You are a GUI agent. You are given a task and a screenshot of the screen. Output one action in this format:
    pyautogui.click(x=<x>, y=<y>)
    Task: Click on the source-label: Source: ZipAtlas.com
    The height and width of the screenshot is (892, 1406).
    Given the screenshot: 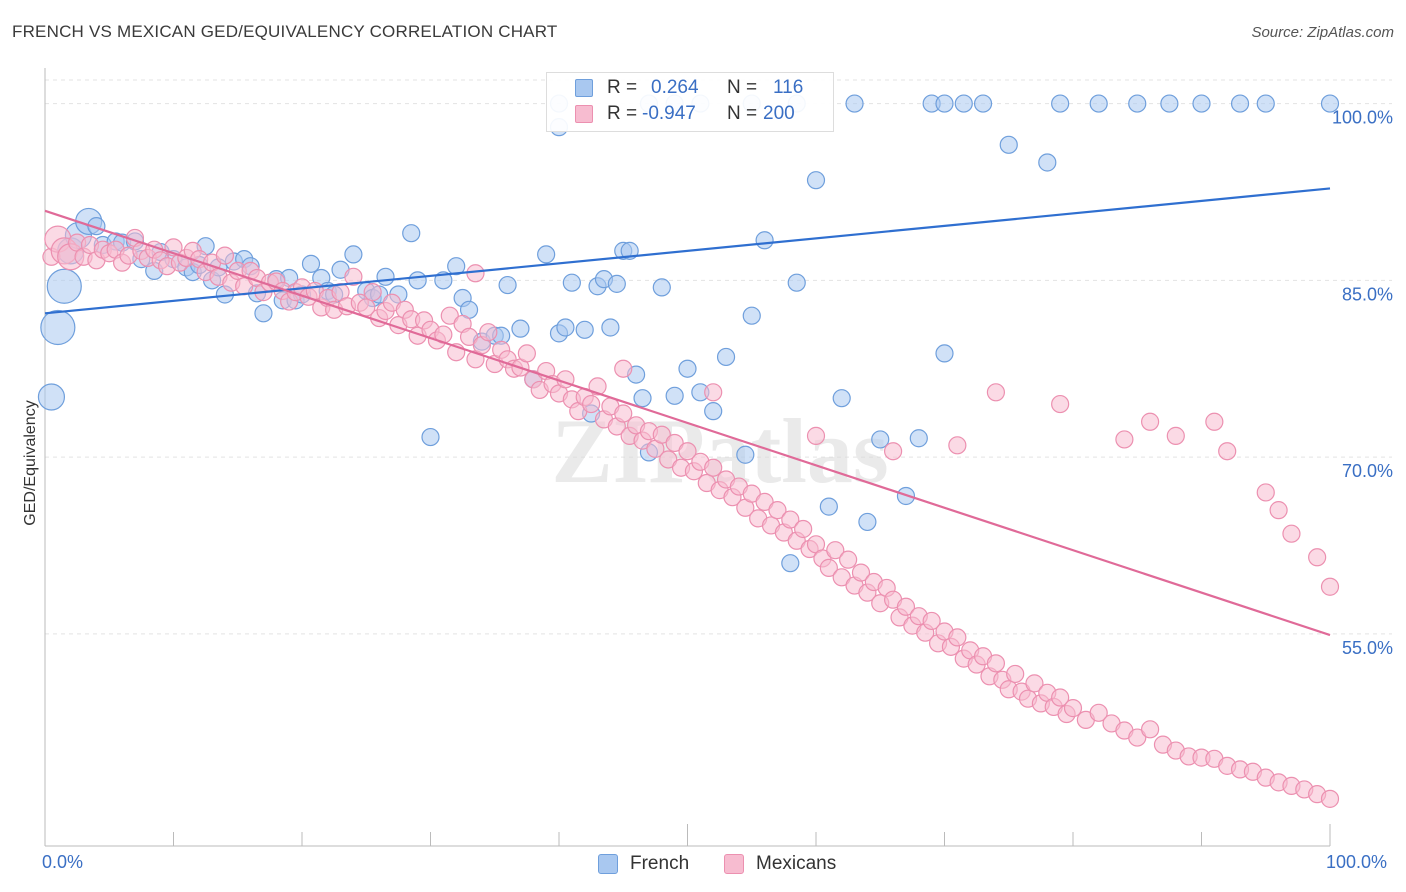 What is the action you would take?
    pyautogui.click(x=1322, y=32)
    